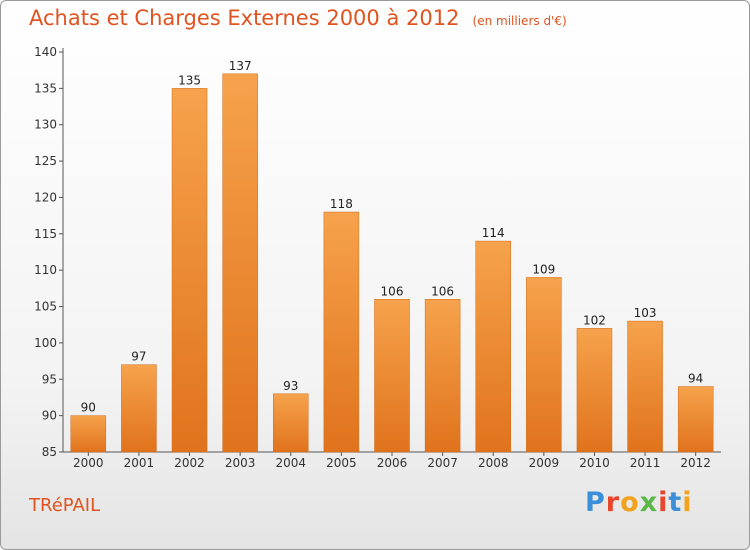 The width and height of the screenshot is (750, 550). I want to click on x-tick-label: 2010, so click(594, 463).